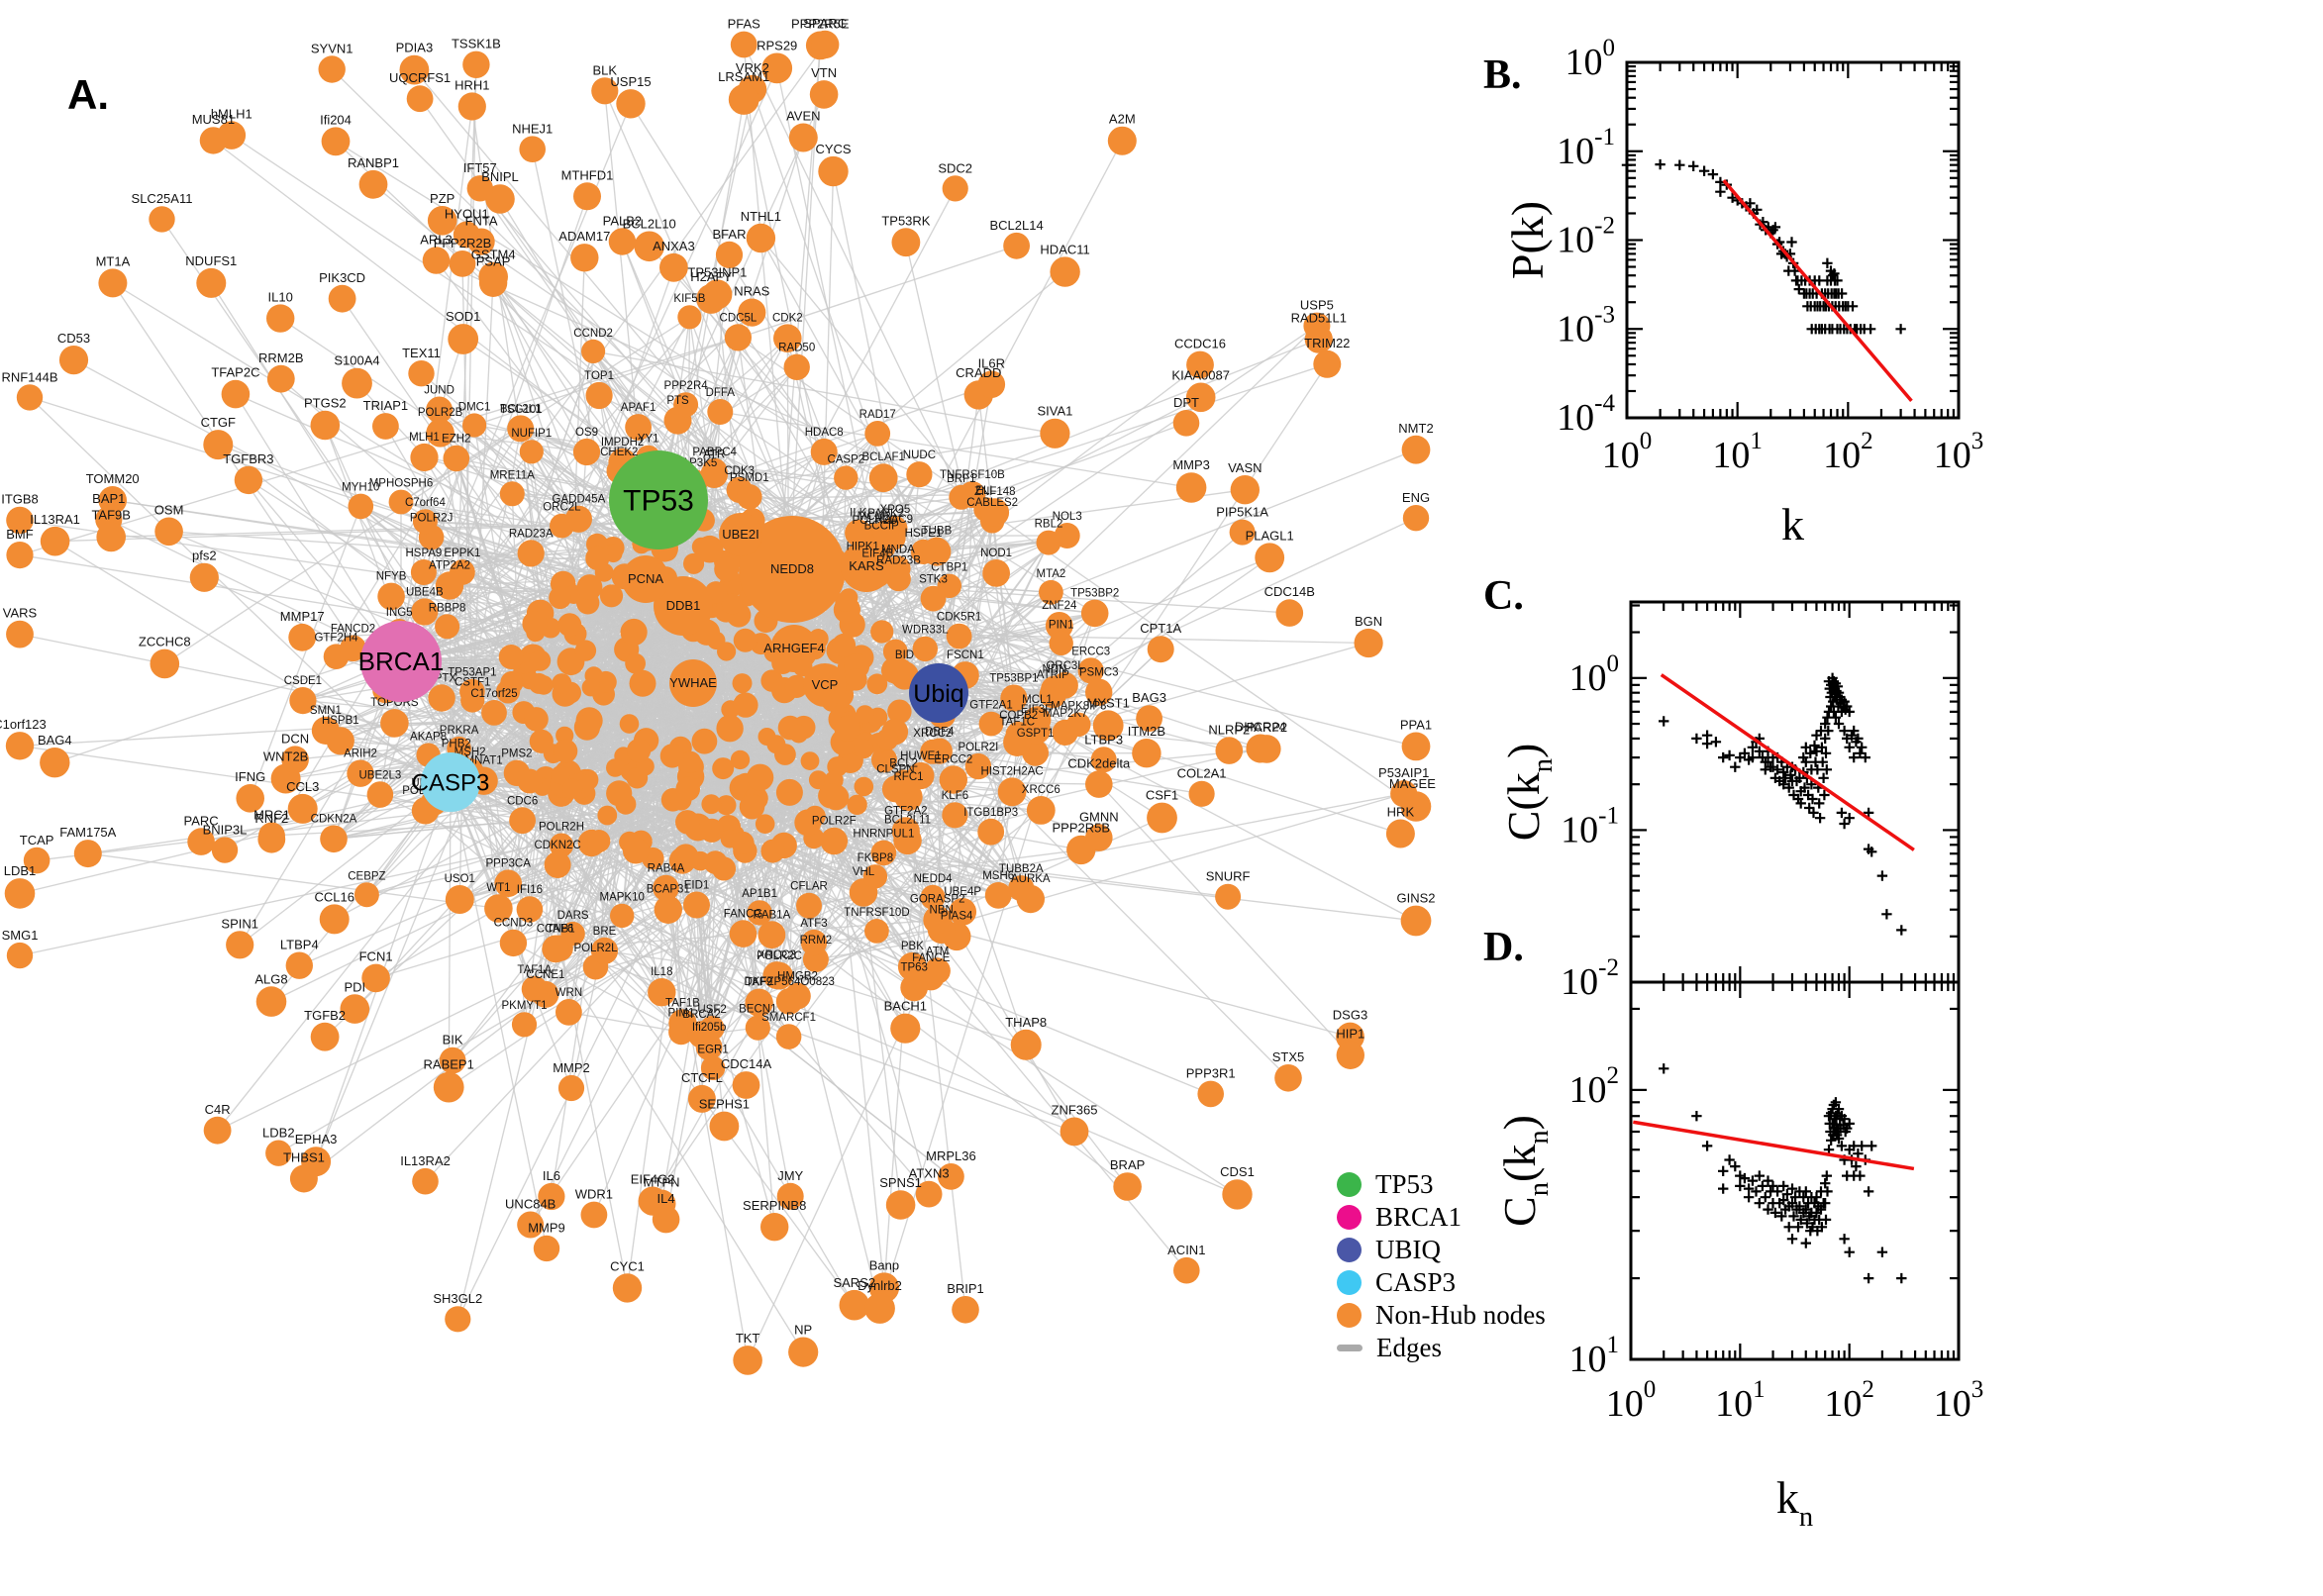 The height and width of the screenshot is (1596, 2323). What do you see at coordinates (355, 986) in the screenshot?
I see `node-label: PDI` at bounding box center [355, 986].